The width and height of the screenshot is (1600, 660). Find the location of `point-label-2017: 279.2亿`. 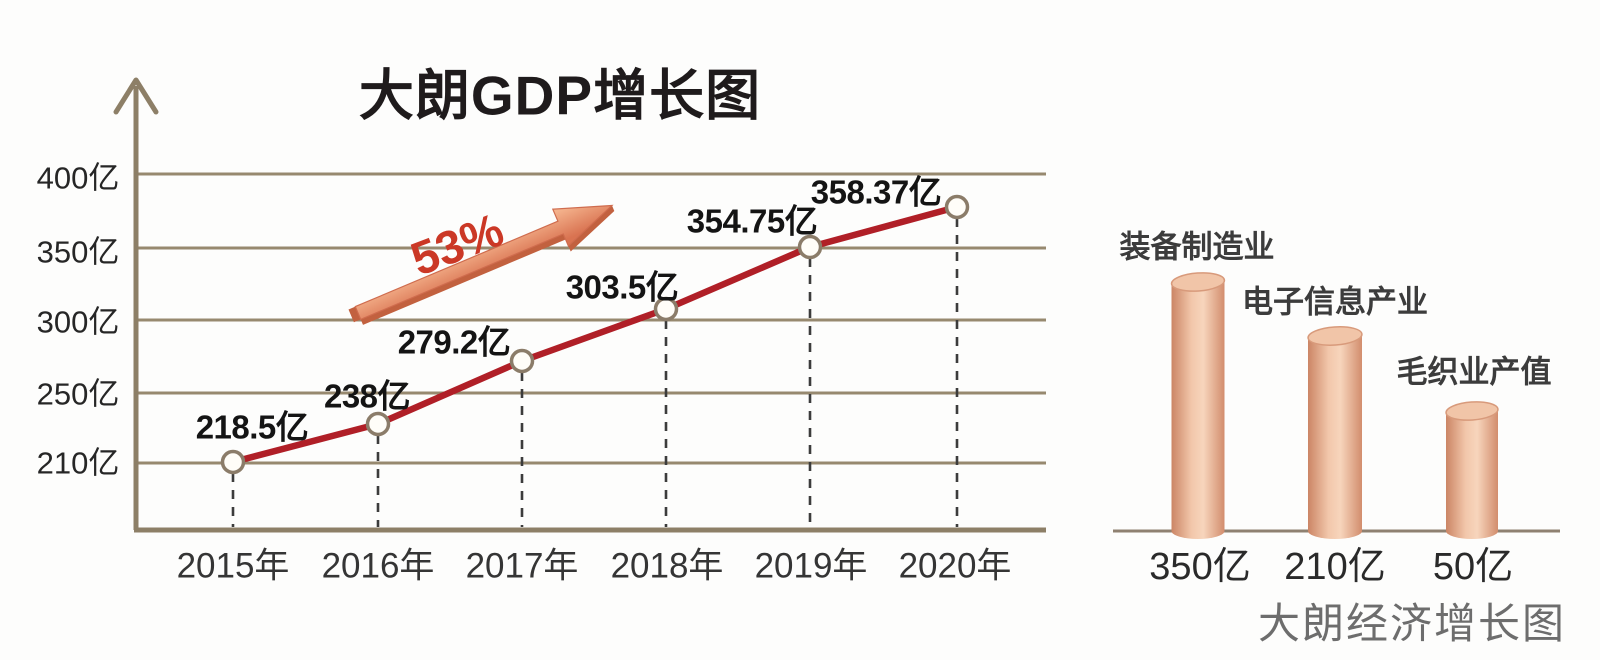

point-label-2017: 279.2亿 is located at coordinates (454, 342).